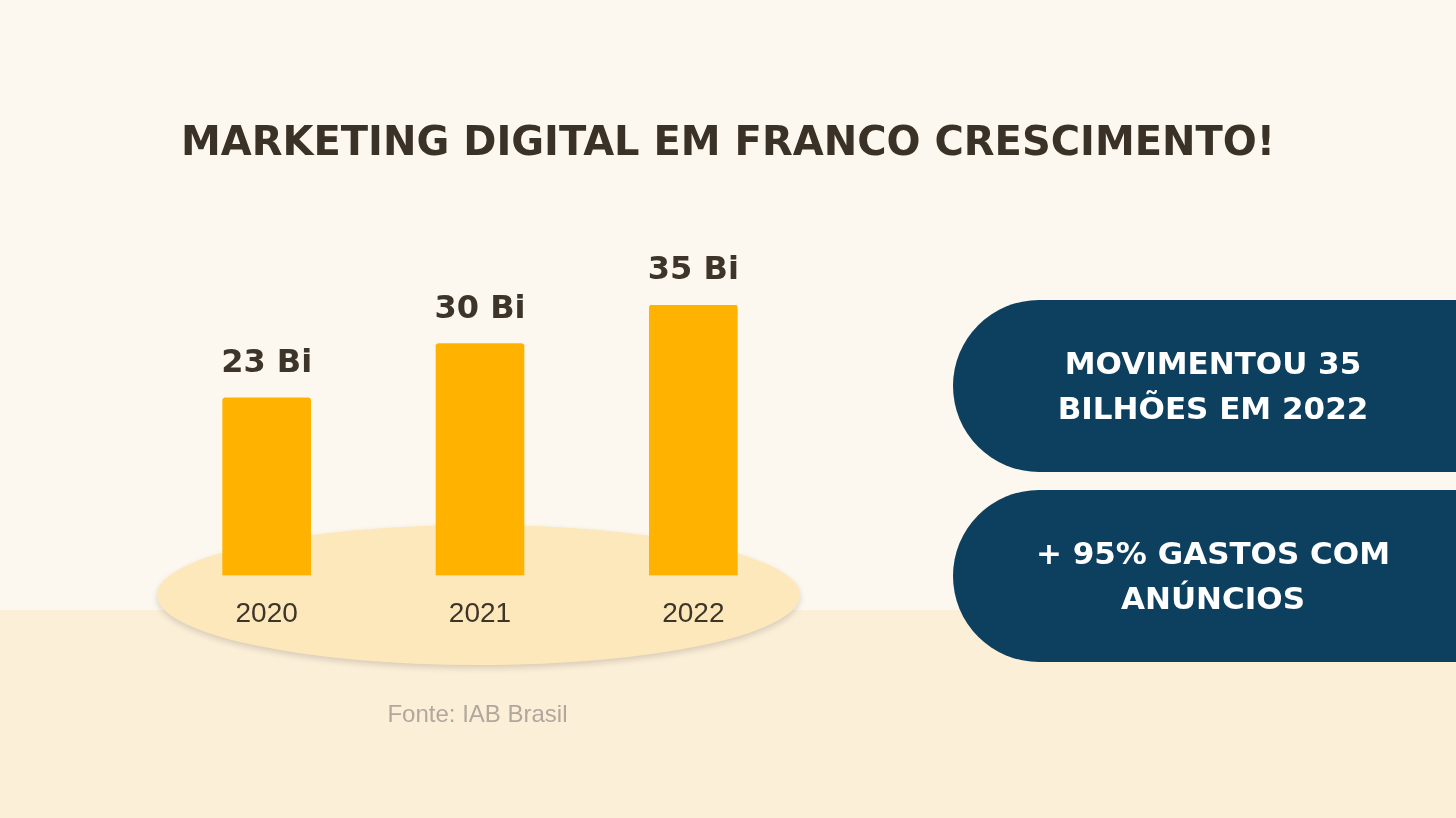 This screenshot has height=818, width=1456. Describe the element at coordinates (480, 306) in the screenshot. I see `data-label: 30 Bi` at that location.